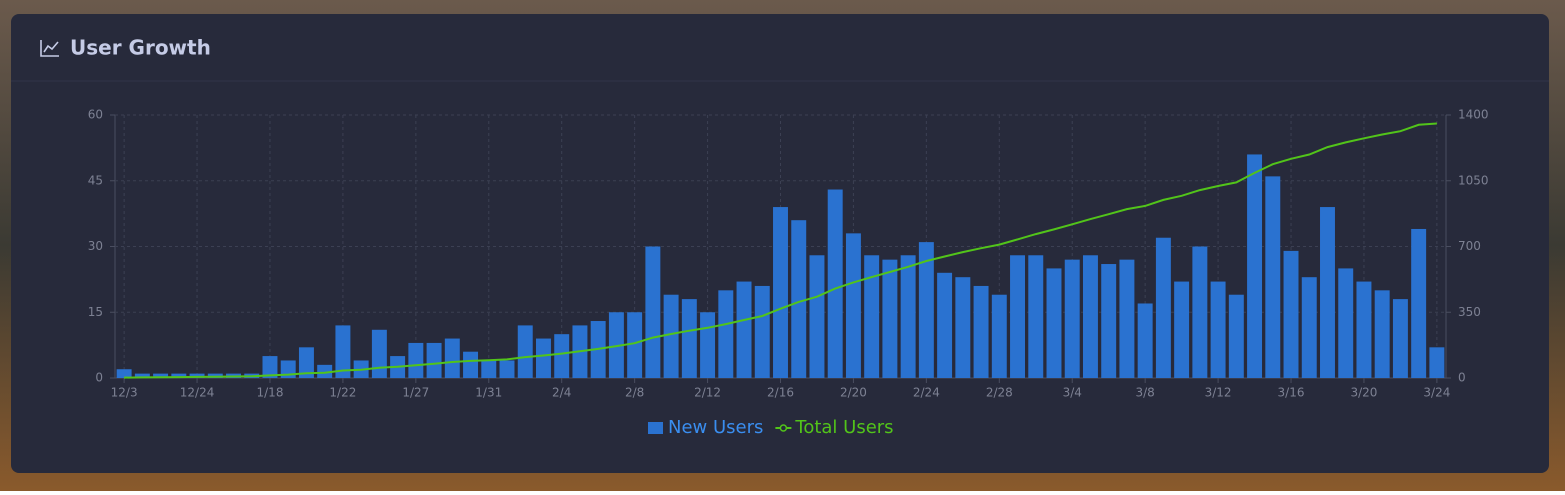 The height and width of the screenshot is (495, 1565). Describe the element at coordinates (99, 378) in the screenshot. I see `y-tick-label: 0` at that location.